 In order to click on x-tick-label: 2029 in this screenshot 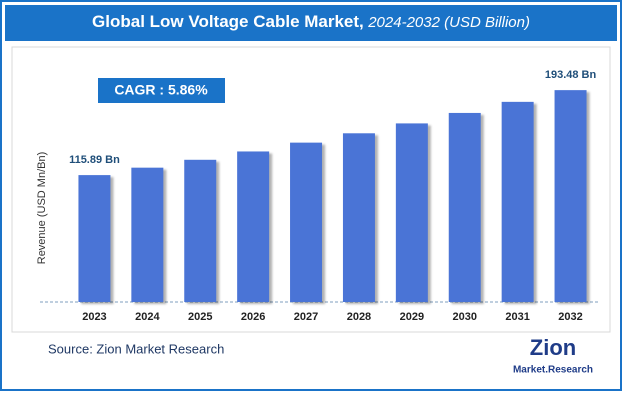, I will do `click(412, 317)`.